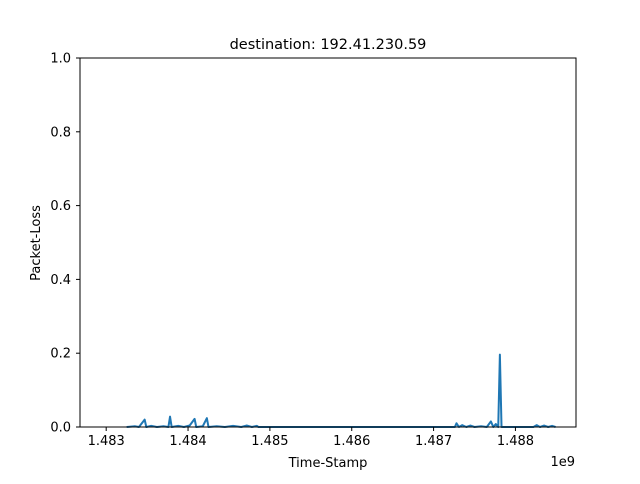 The image size is (640, 484). I want to click on y-tick-label: 0.2, so click(60, 354).